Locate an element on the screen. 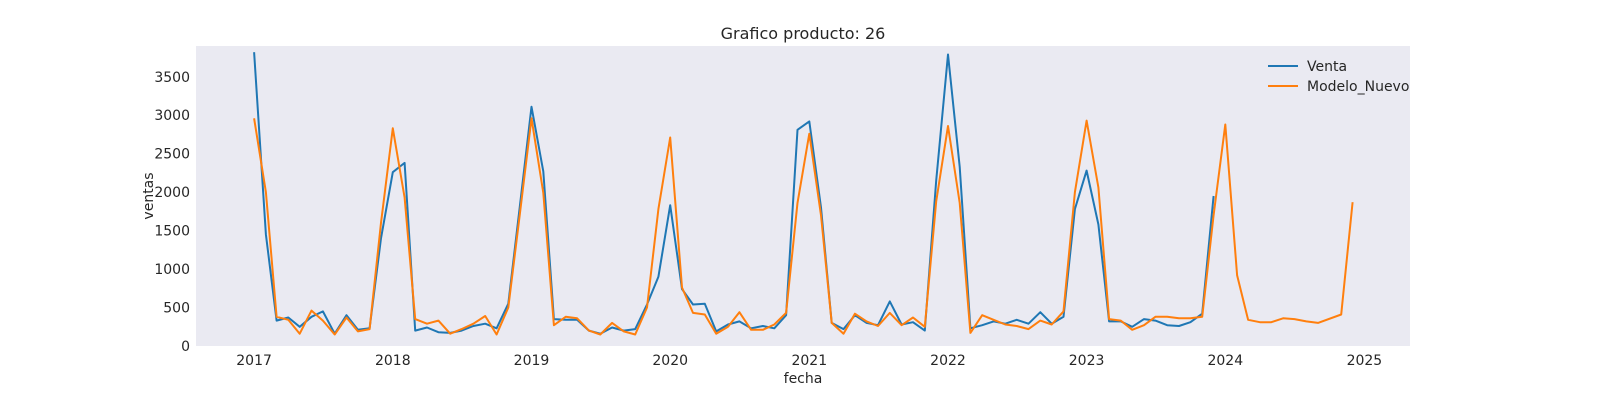  y-tick-label: 1000 is located at coordinates (172, 270).